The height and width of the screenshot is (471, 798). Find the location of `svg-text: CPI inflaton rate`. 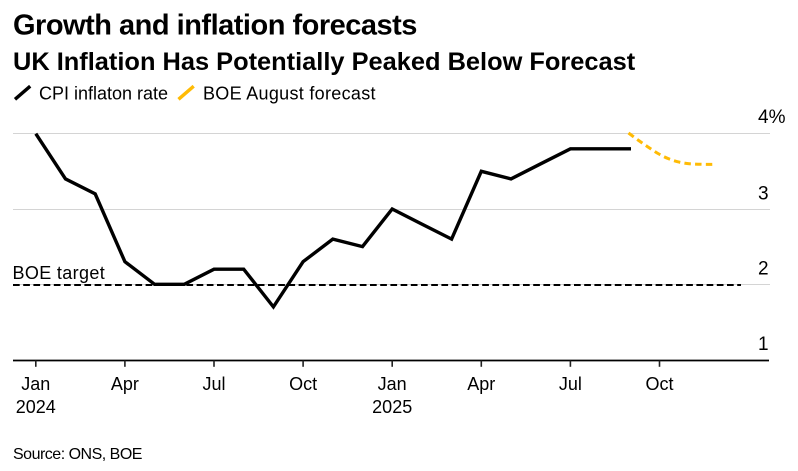

svg-text: CPI inflaton rate is located at coordinates (103, 93).